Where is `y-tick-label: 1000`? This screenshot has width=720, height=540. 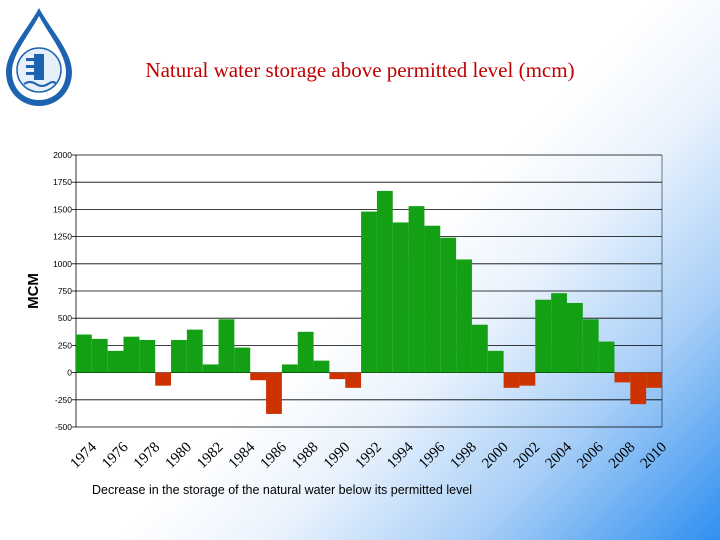 y-tick-label: 1000 is located at coordinates (62, 264).